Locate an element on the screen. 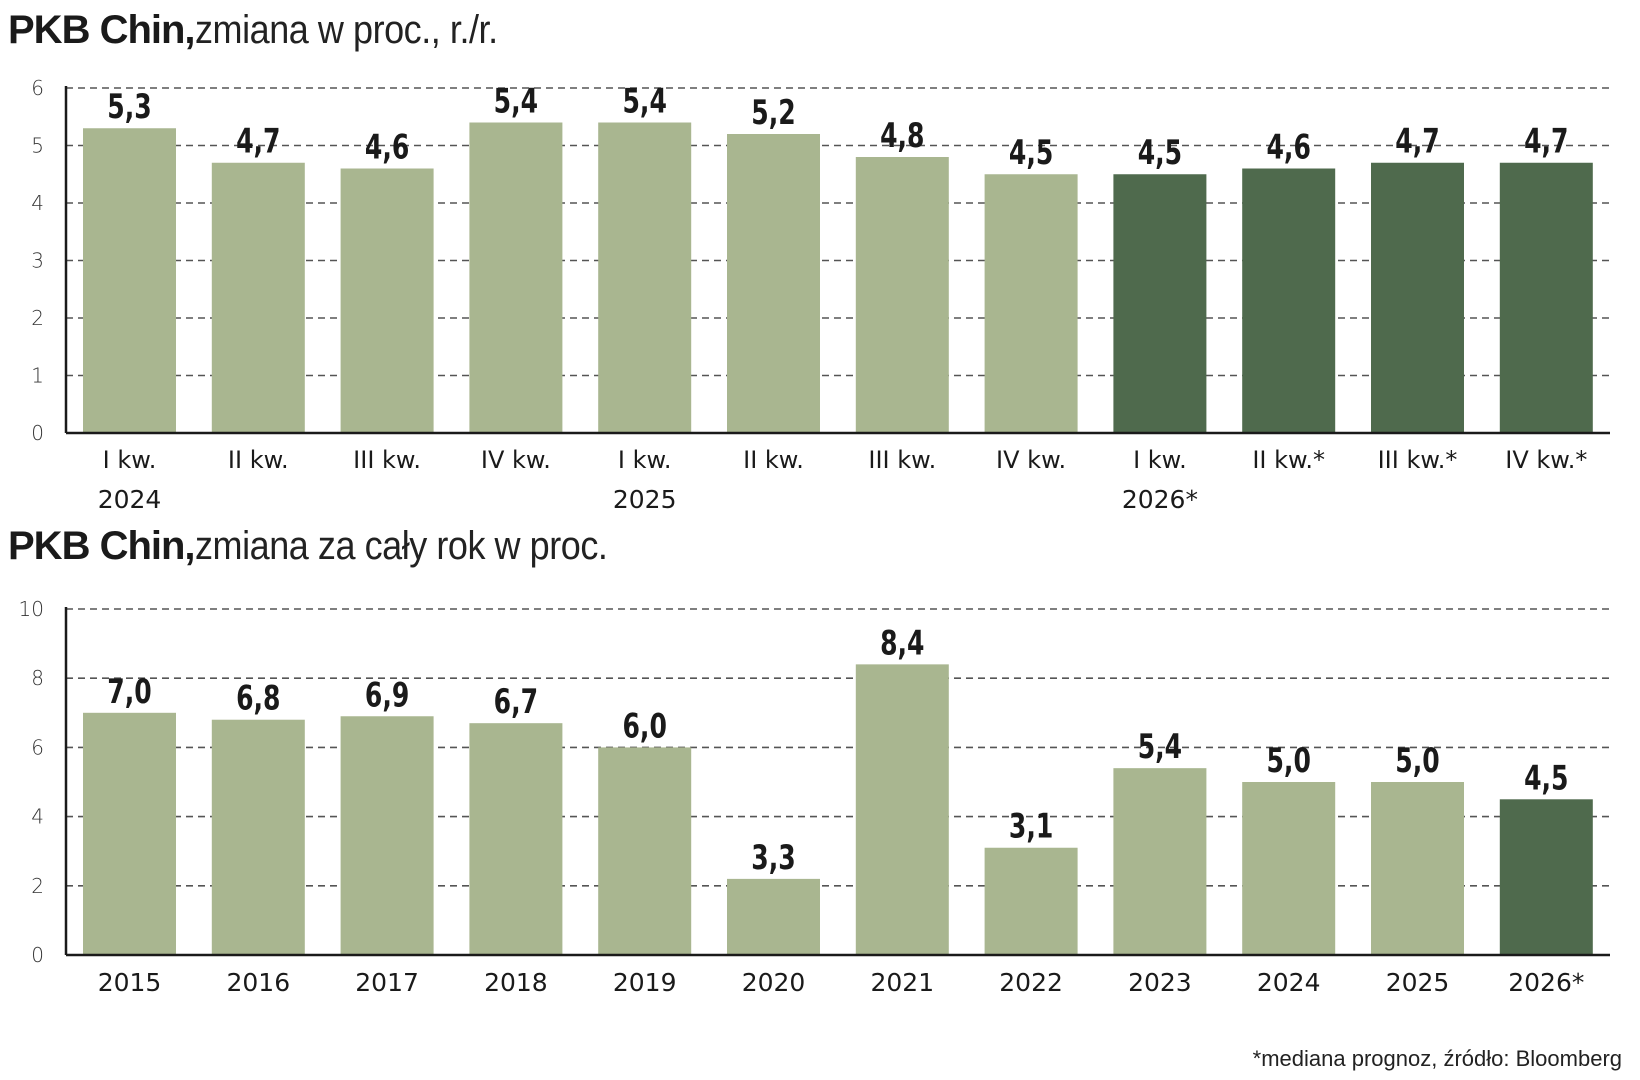 This screenshot has height=1080, width=1640. x-group-label: 2026* is located at coordinates (1160, 499).